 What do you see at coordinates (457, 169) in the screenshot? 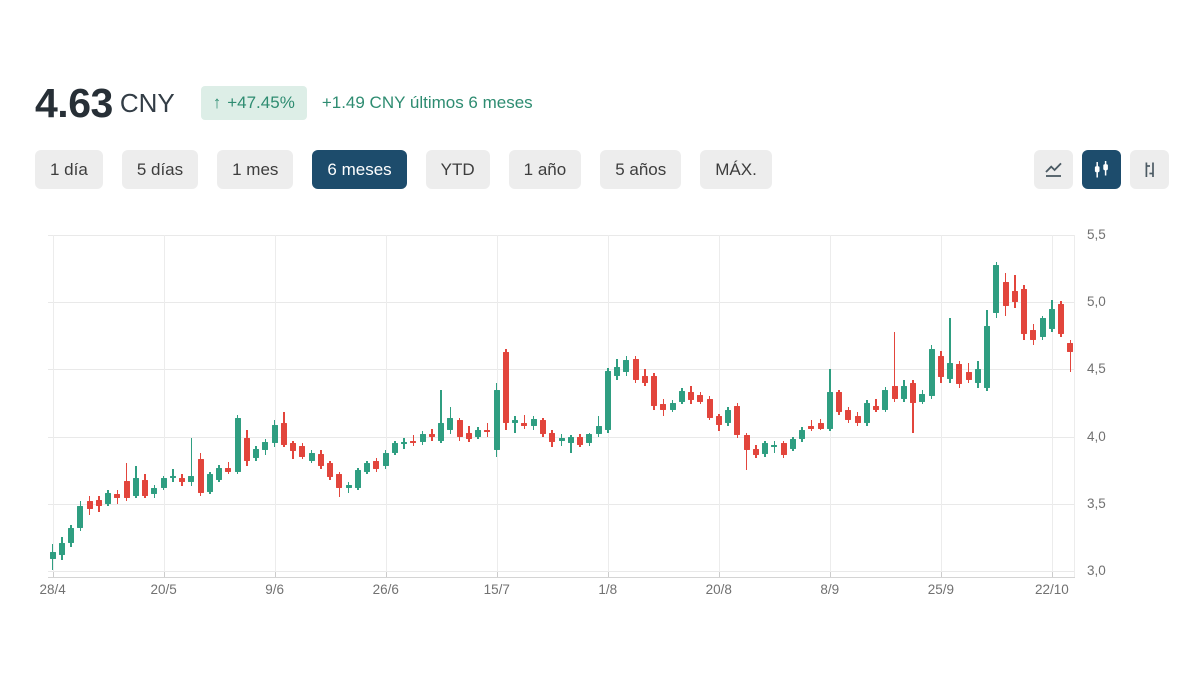
I see `range-button-ytd: YTD` at bounding box center [457, 169].